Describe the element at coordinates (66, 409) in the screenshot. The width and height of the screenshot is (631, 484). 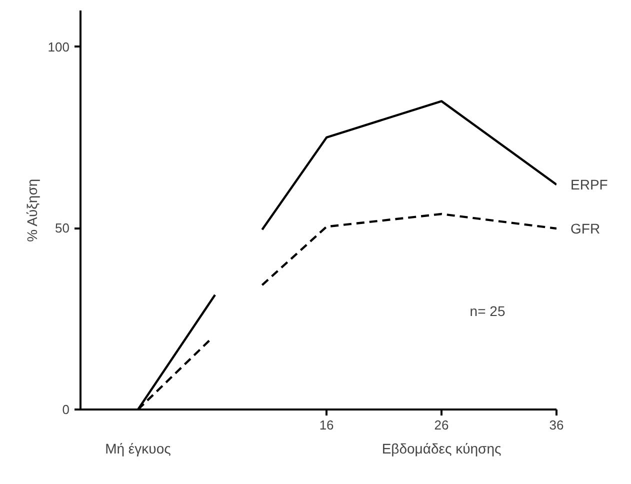
I see `y-tick-label: 0` at that location.